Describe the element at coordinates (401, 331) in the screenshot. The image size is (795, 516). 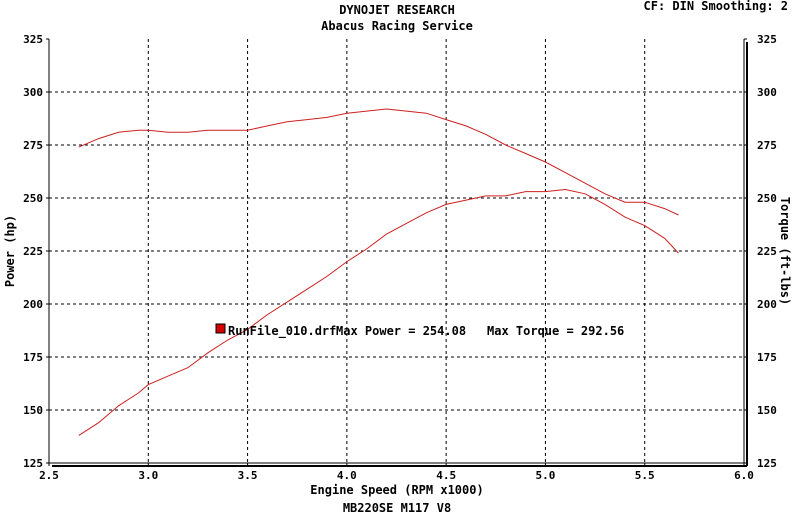
I see `legend-max-power: Max Power = 254.08` at that location.